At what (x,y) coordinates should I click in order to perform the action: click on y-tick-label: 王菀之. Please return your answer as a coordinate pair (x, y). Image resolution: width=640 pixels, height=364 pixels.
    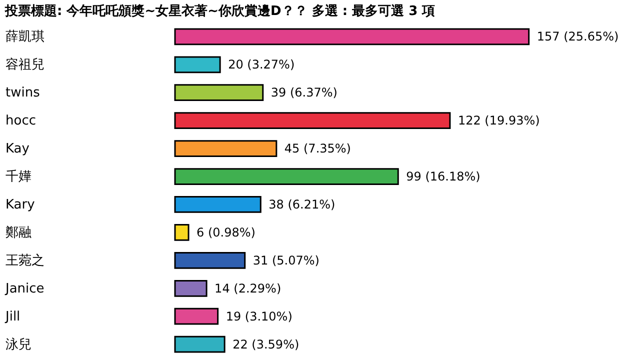
    Looking at the image, I should click on (25, 260).